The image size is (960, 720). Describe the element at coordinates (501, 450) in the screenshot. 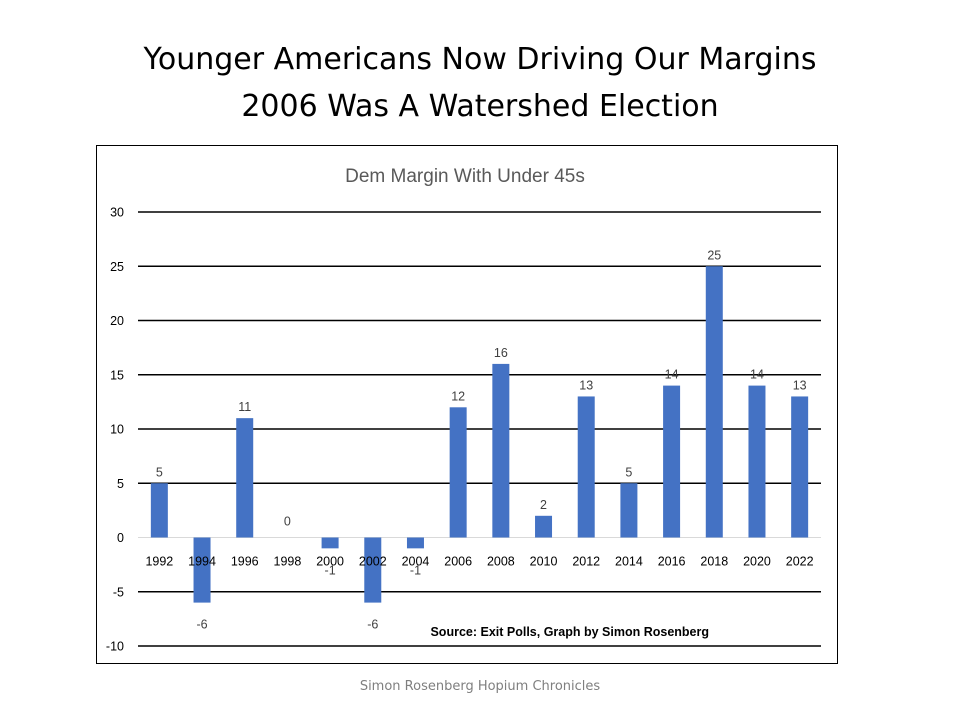

I see `bar-2008` at that location.